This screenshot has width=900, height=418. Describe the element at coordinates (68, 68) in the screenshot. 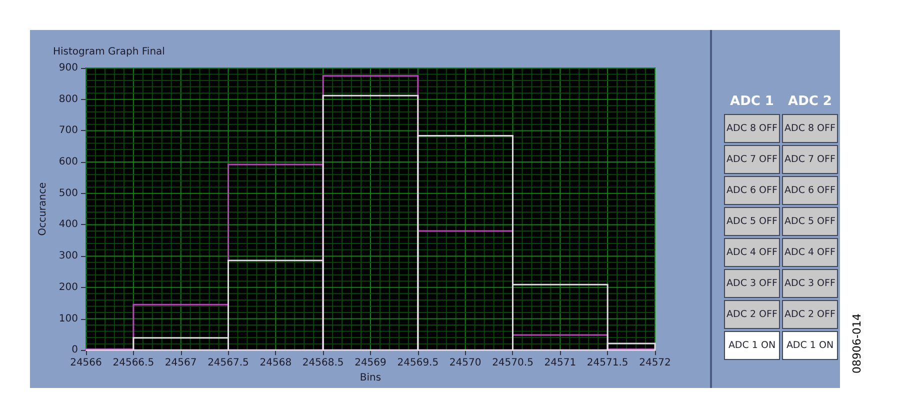

I see `y-tick-label: 900` at that location.